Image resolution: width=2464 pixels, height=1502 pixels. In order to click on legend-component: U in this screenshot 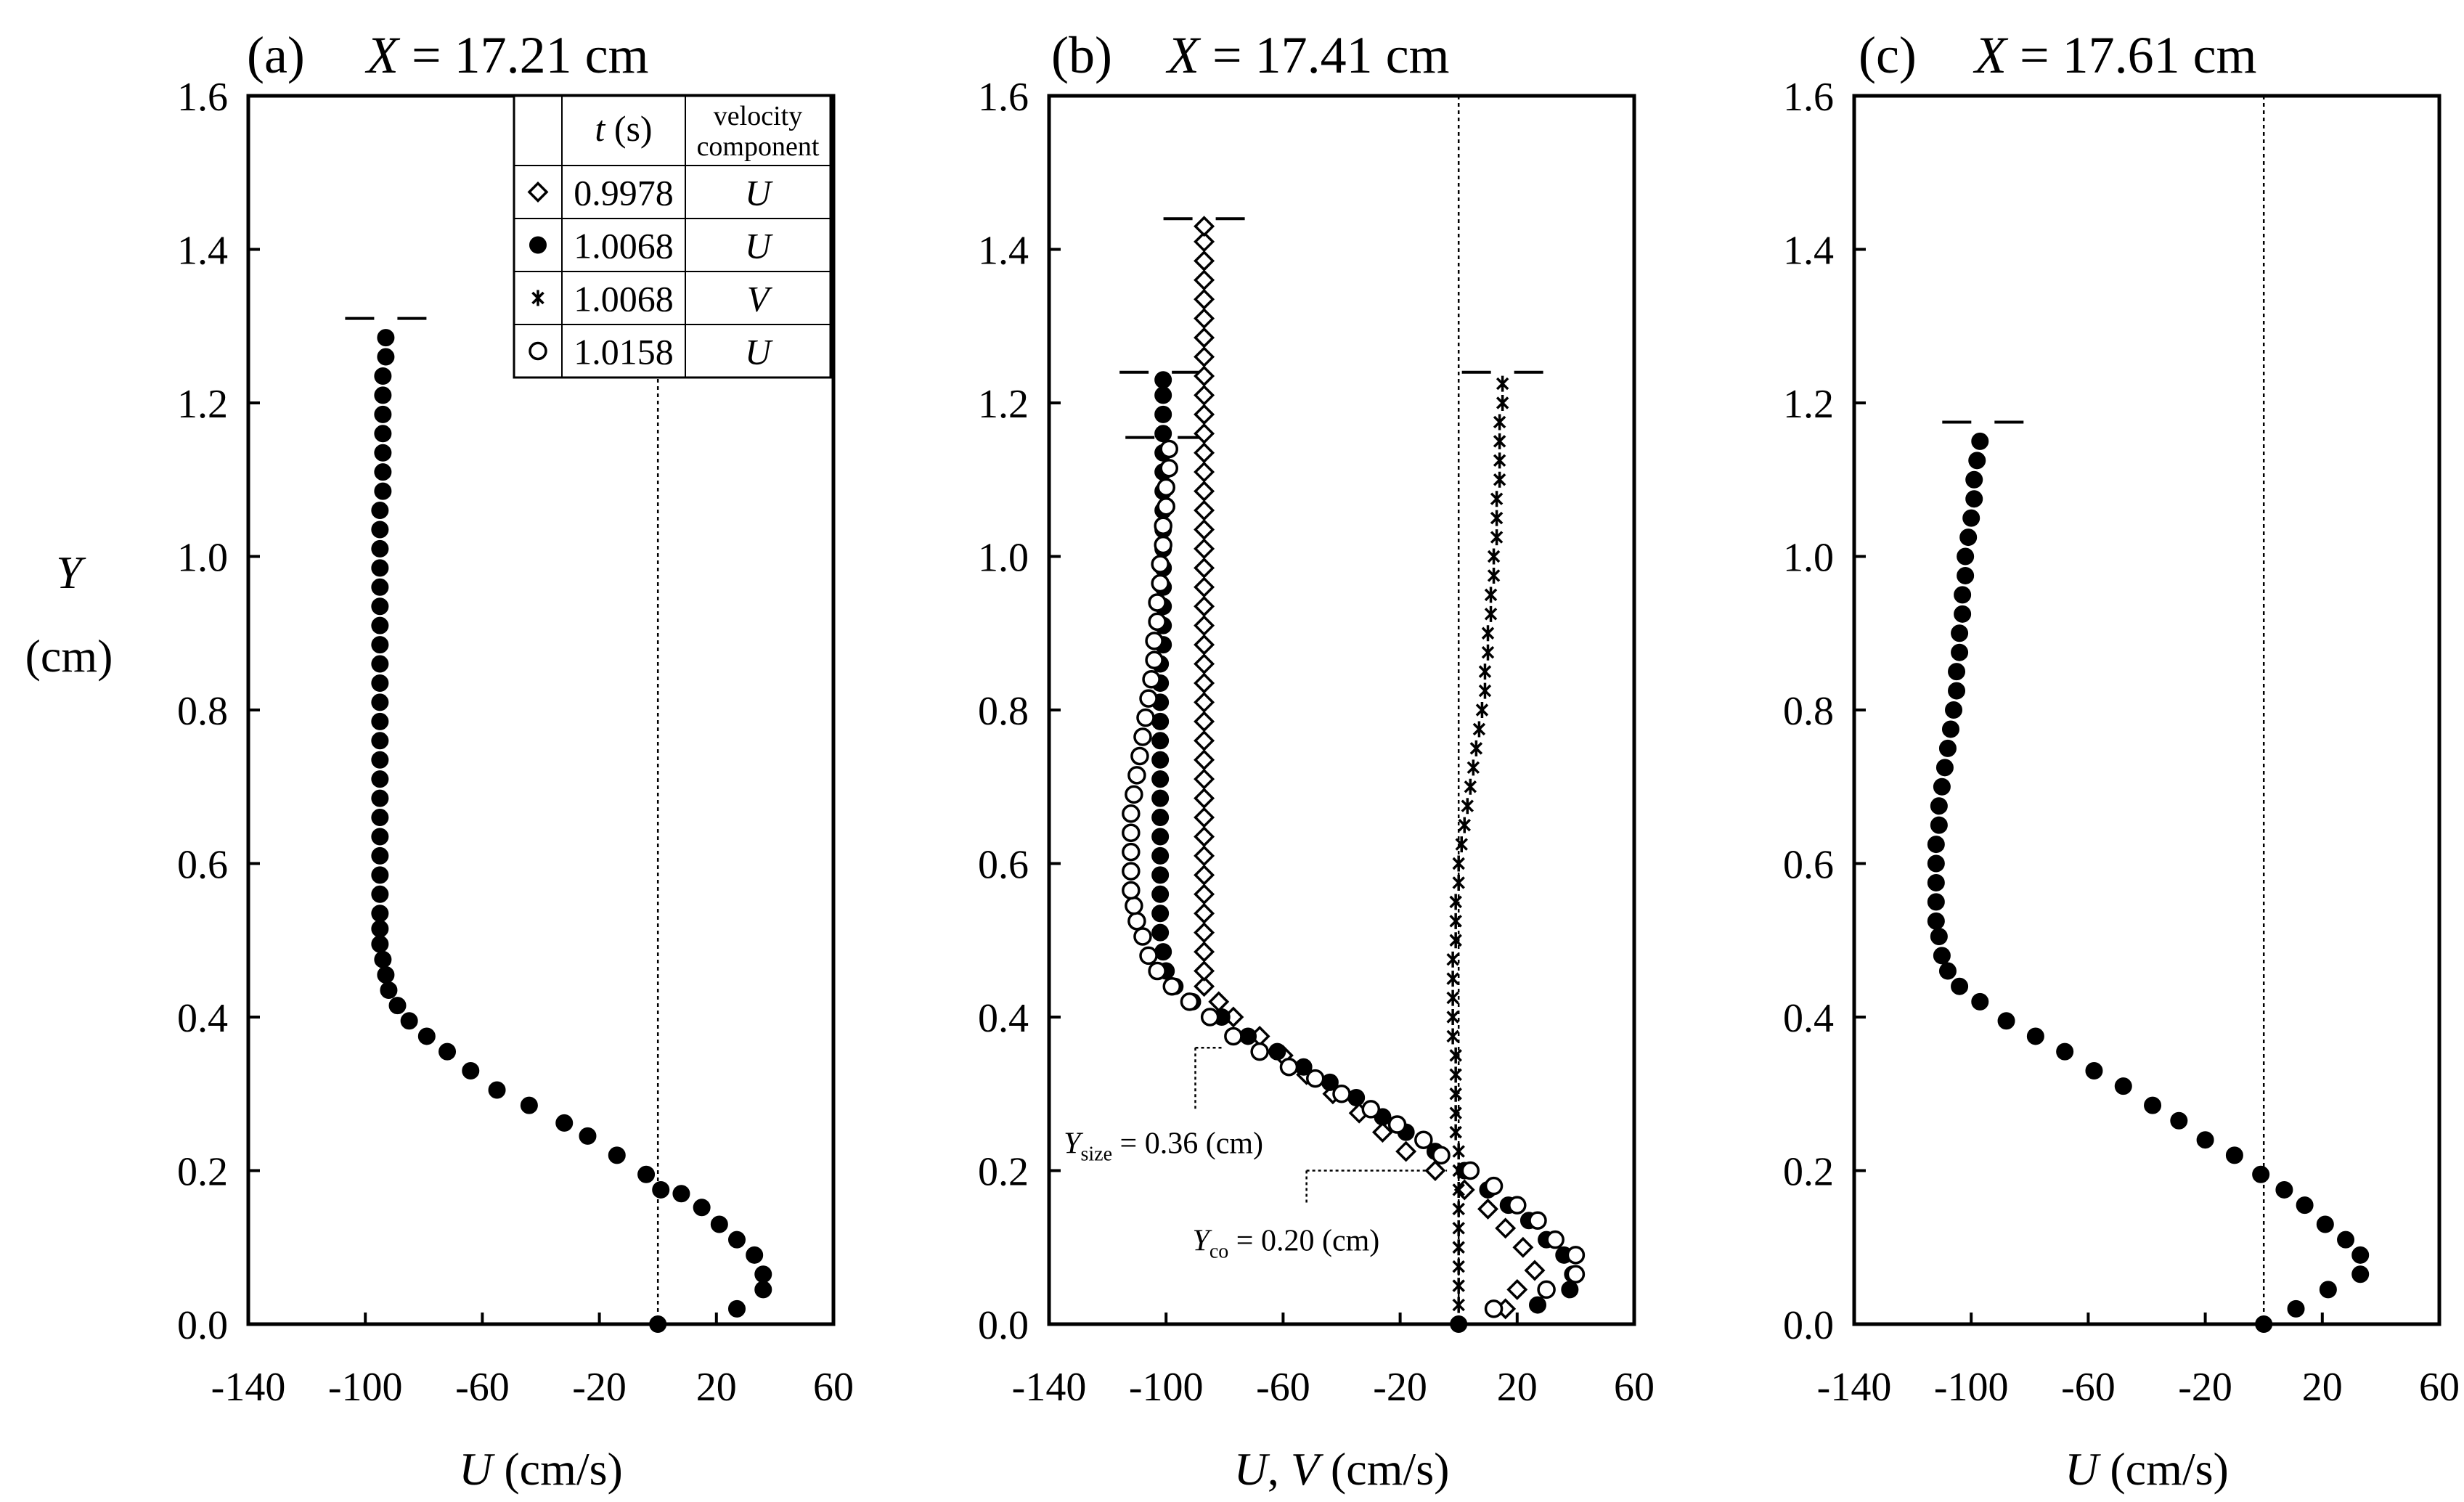, I will do `click(759, 193)`.